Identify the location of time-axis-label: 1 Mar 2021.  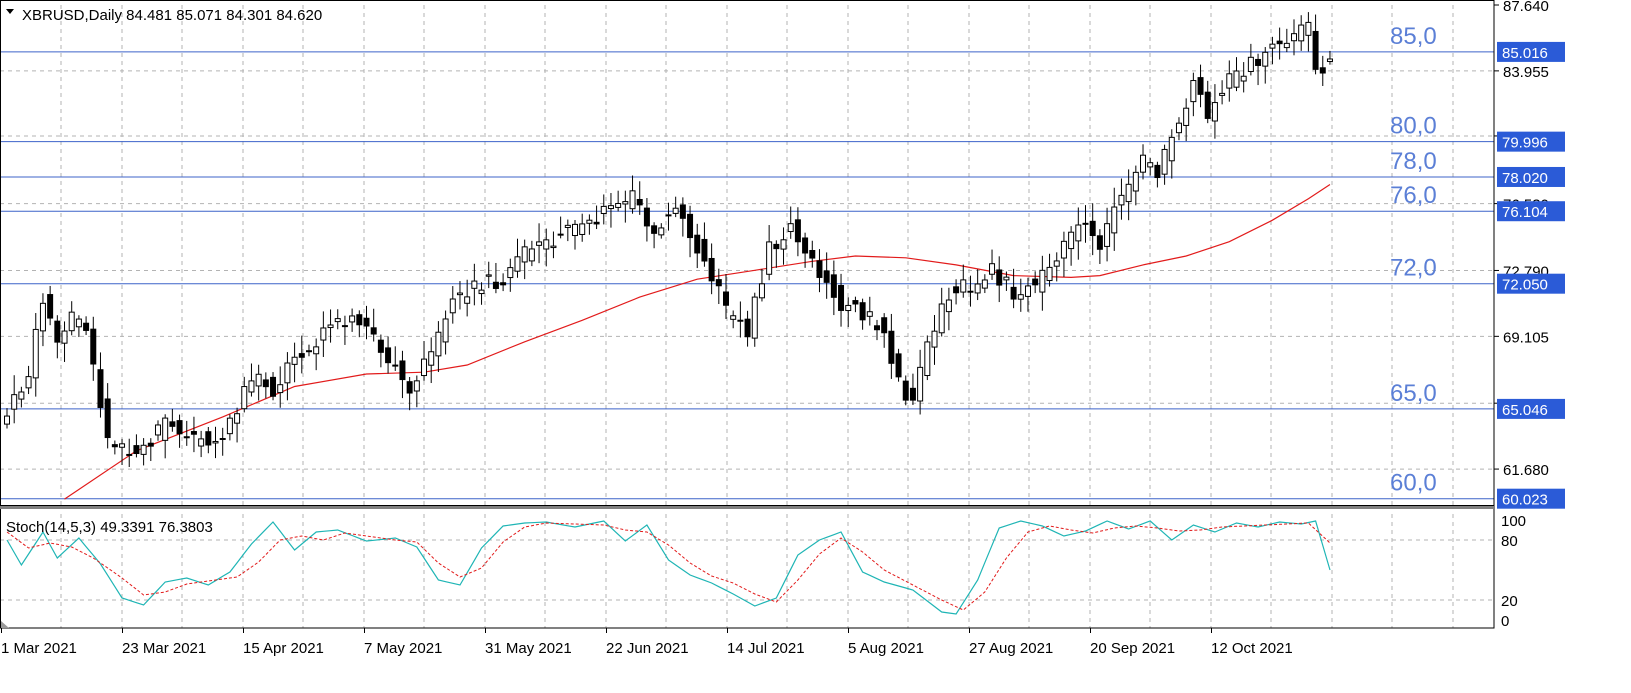
(39, 648).